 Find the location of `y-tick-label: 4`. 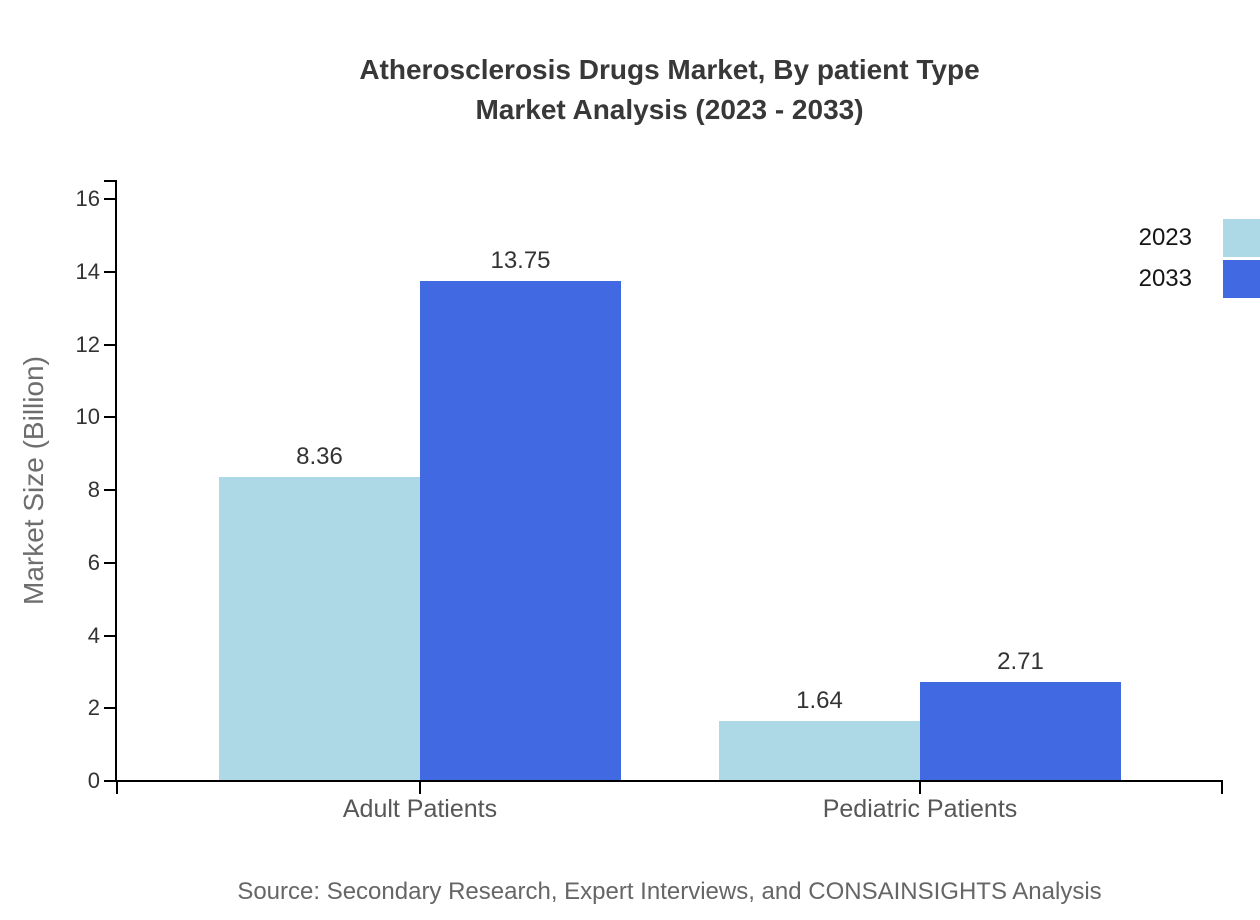

y-tick-label: 4 is located at coordinates (93, 635).